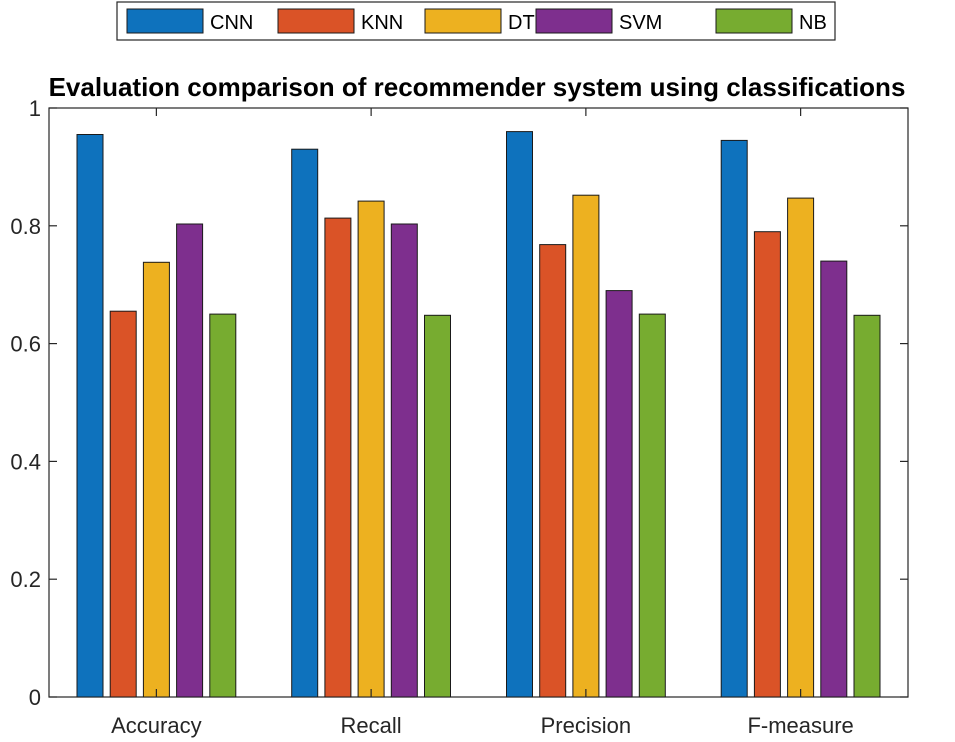  Describe the element at coordinates (800, 725) in the screenshot. I see `x-tick-label: F-measure` at that location.